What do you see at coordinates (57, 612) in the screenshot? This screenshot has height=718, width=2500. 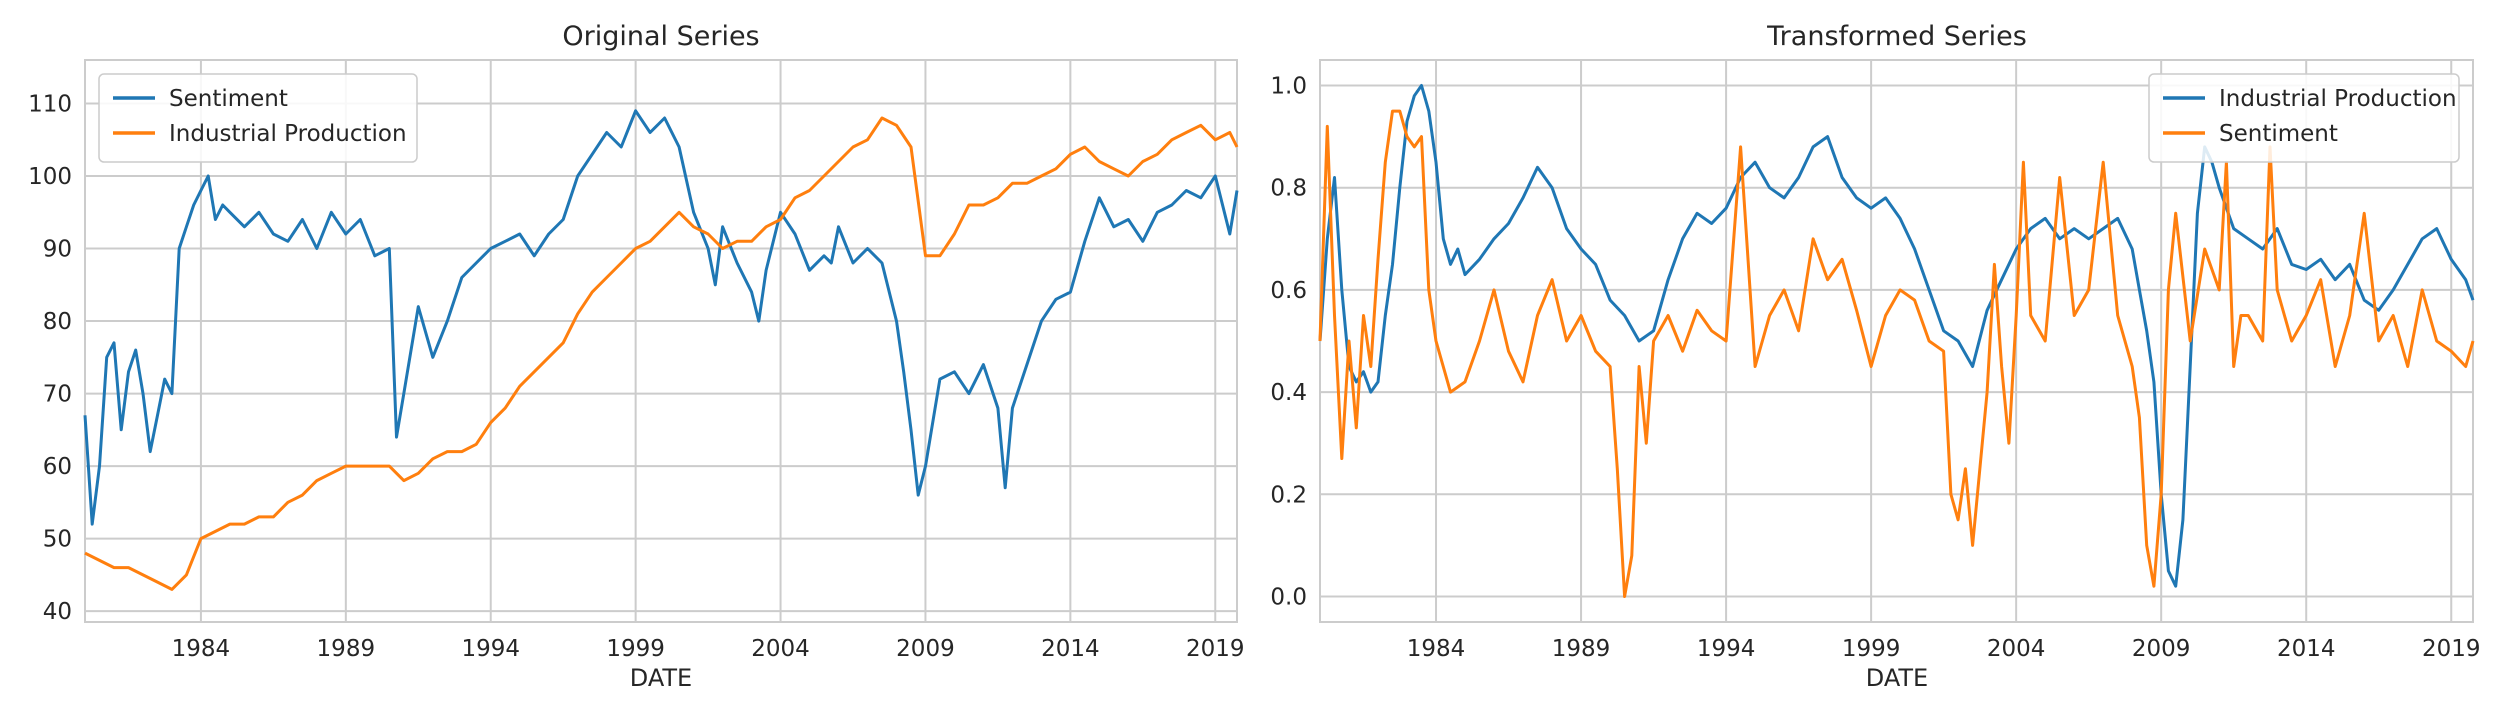 I see `y-tick-label: 40` at bounding box center [57, 612].